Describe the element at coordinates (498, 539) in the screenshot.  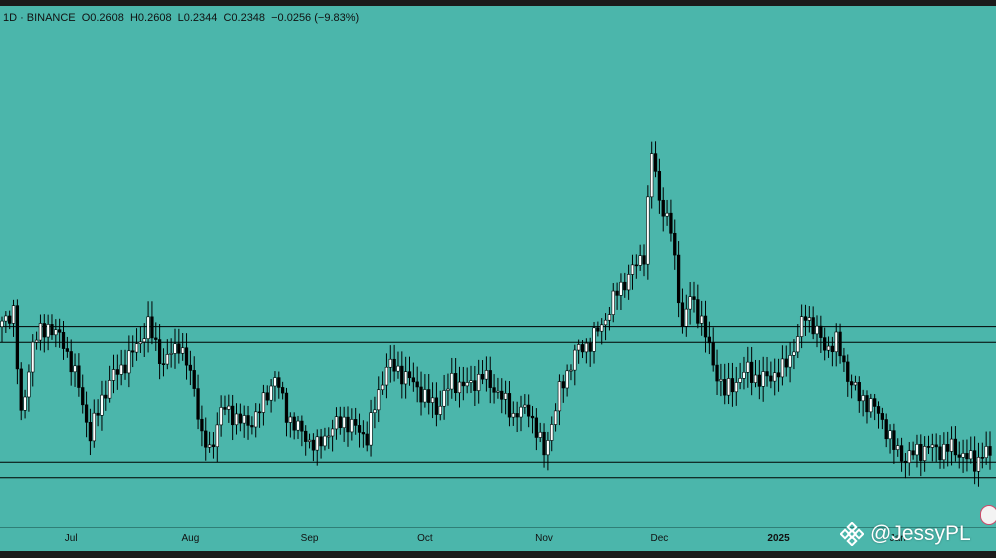
I see `time-axis` at that location.